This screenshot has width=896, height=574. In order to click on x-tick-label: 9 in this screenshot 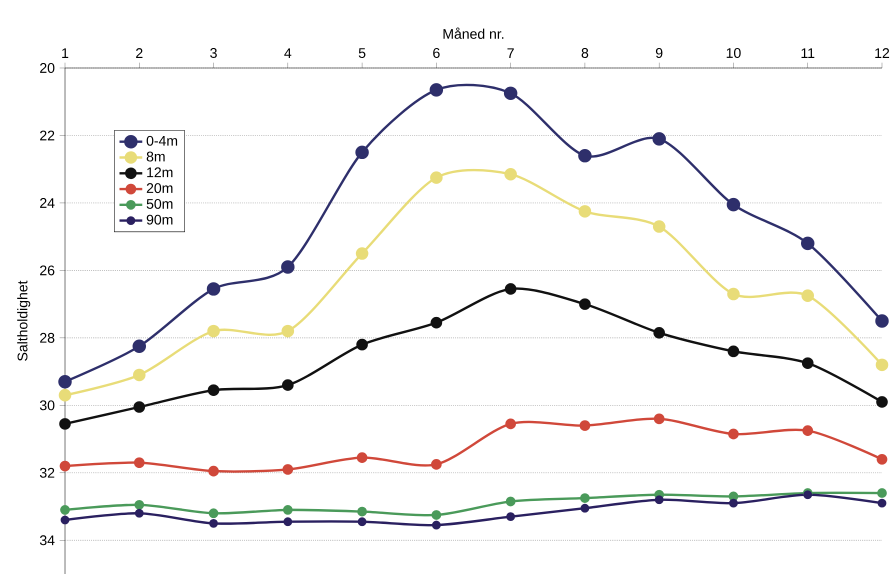, I will do `click(659, 53)`.